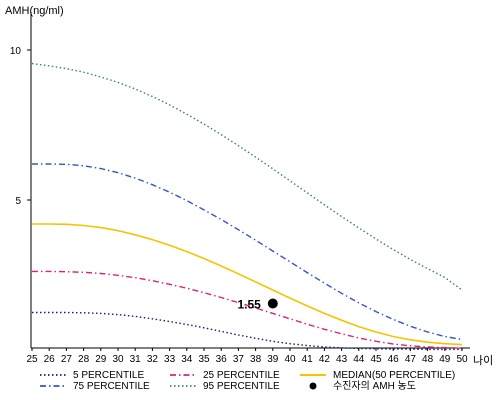 Image resolution: width=500 pixels, height=400 pixels. I want to click on x-tick-label: 31, so click(136, 359).